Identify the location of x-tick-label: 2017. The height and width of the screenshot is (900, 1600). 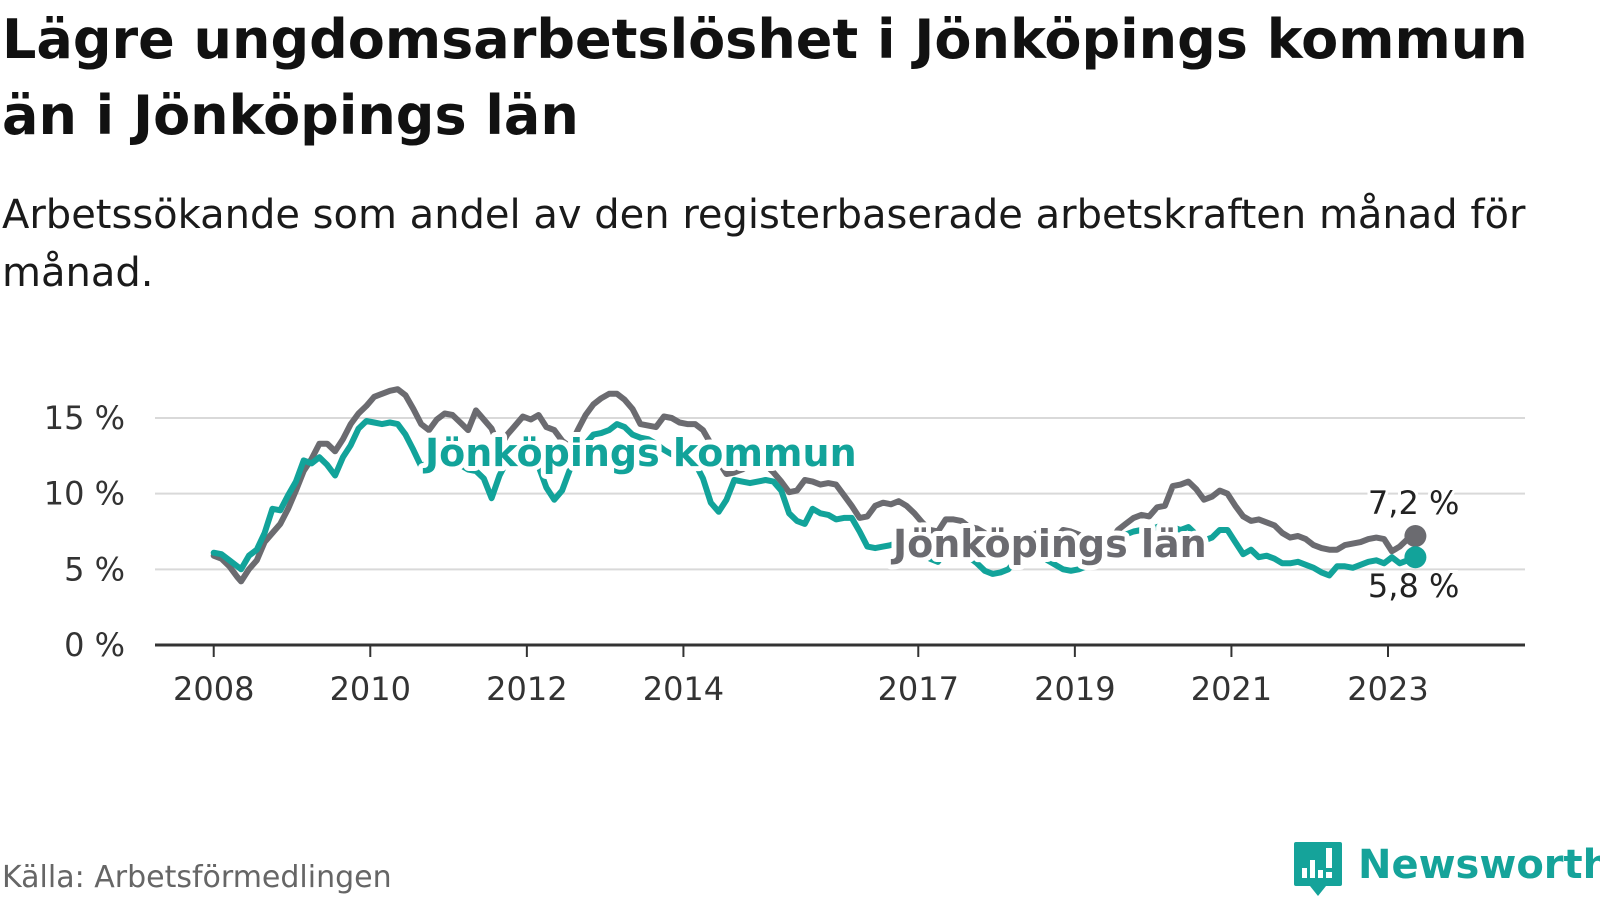
(918, 689).